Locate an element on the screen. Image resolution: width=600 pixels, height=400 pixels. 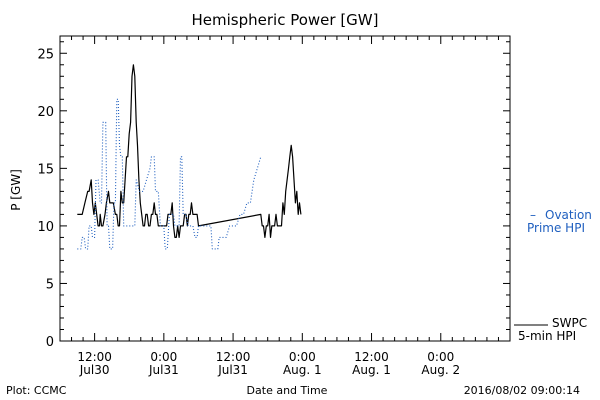
legend-swpc-line2: 5-min HPI is located at coordinates (547, 336).